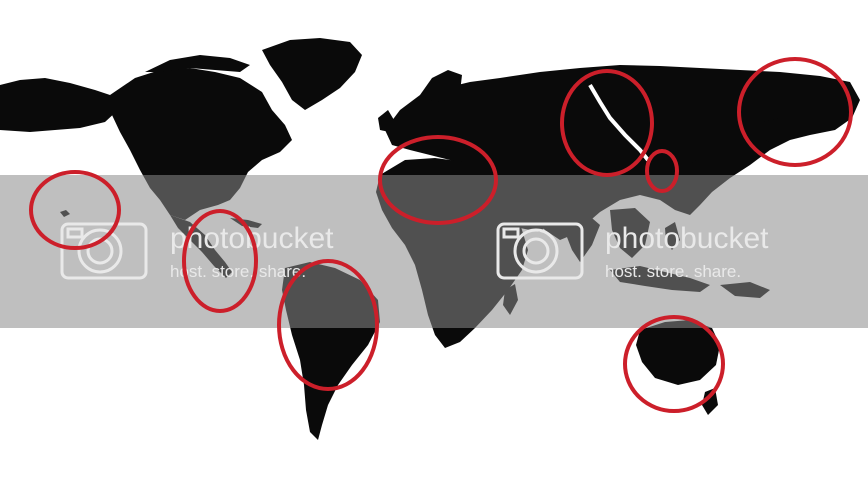 The height and width of the screenshot is (503, 868). I want to click on landmass-uk, so click(386, 121).